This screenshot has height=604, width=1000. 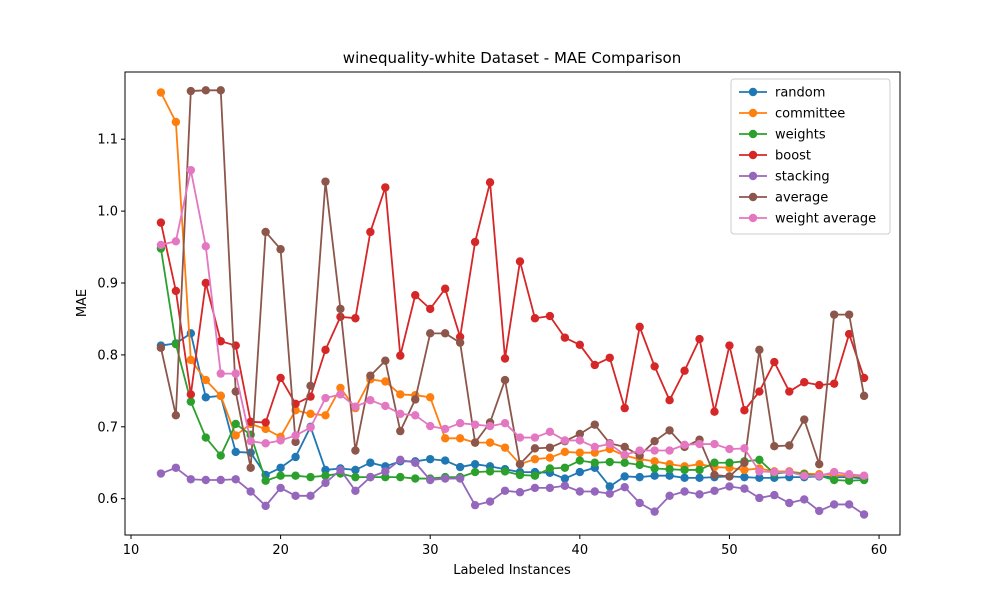 What do you see at coordinates (782, 93) in the screenshot?
I see `legend-entry-random: random` at bounding box center [782, 93].